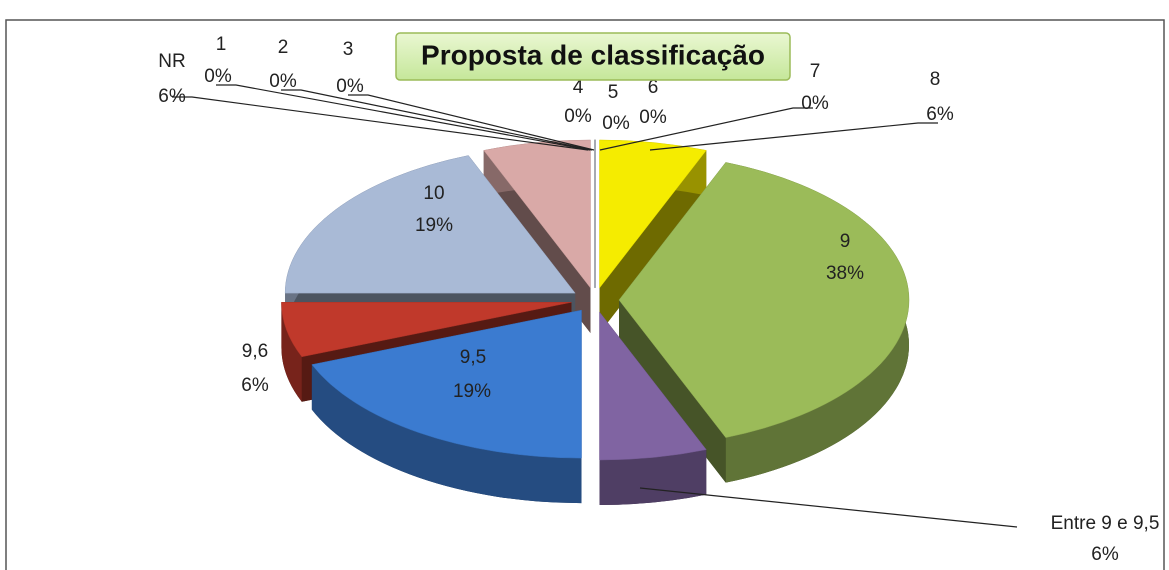 This screenshot has width=1169, height=570. What do you see at coordinates (348, 49) in the screenshot?
I see `category-label: 3` at bounding box center [348, 49].